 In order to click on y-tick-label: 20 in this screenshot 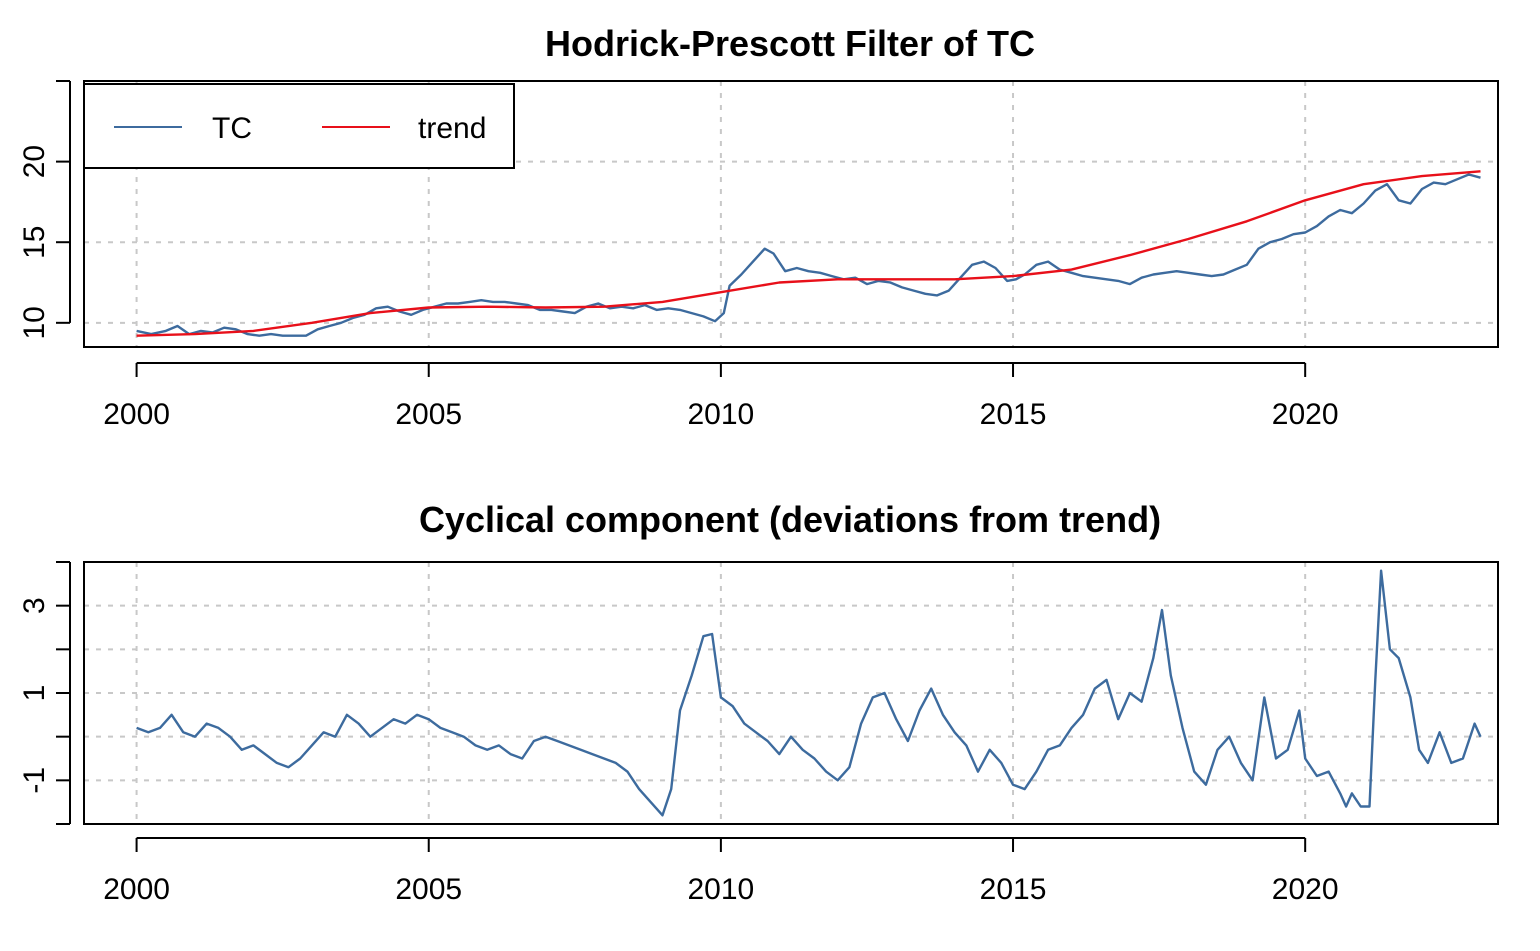, I will do `click(34, 161)`.